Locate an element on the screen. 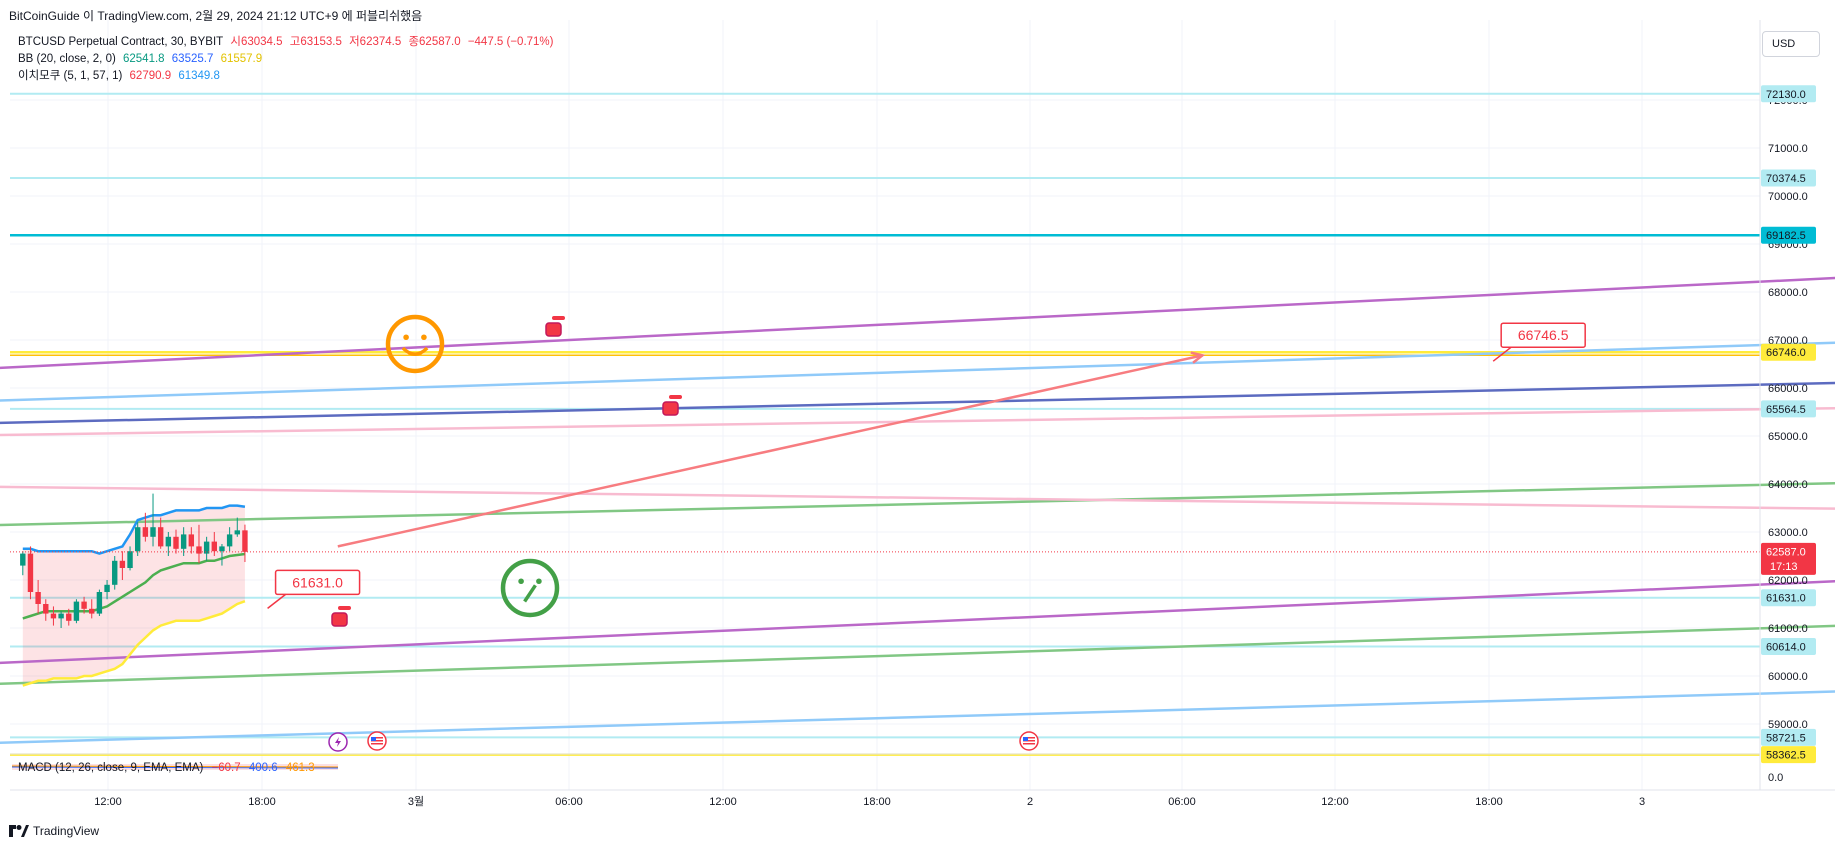 This screenshot has width=1835, height=849. ichimoku-label: 이치모쿠 (5, 1, 57, 1) is located at coordinates (70, 76).